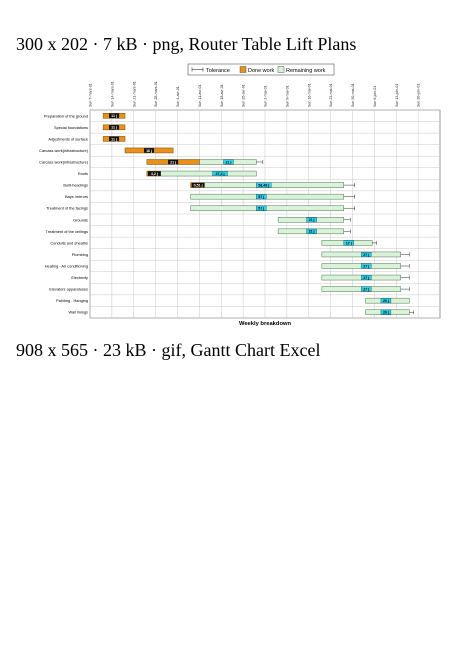 The width and height of the screenshot is (474, 670). Describe the element at coordinates (178, 96) in the screenshot. I see `week-tick-label: Sun 4-avr-01` at that location.